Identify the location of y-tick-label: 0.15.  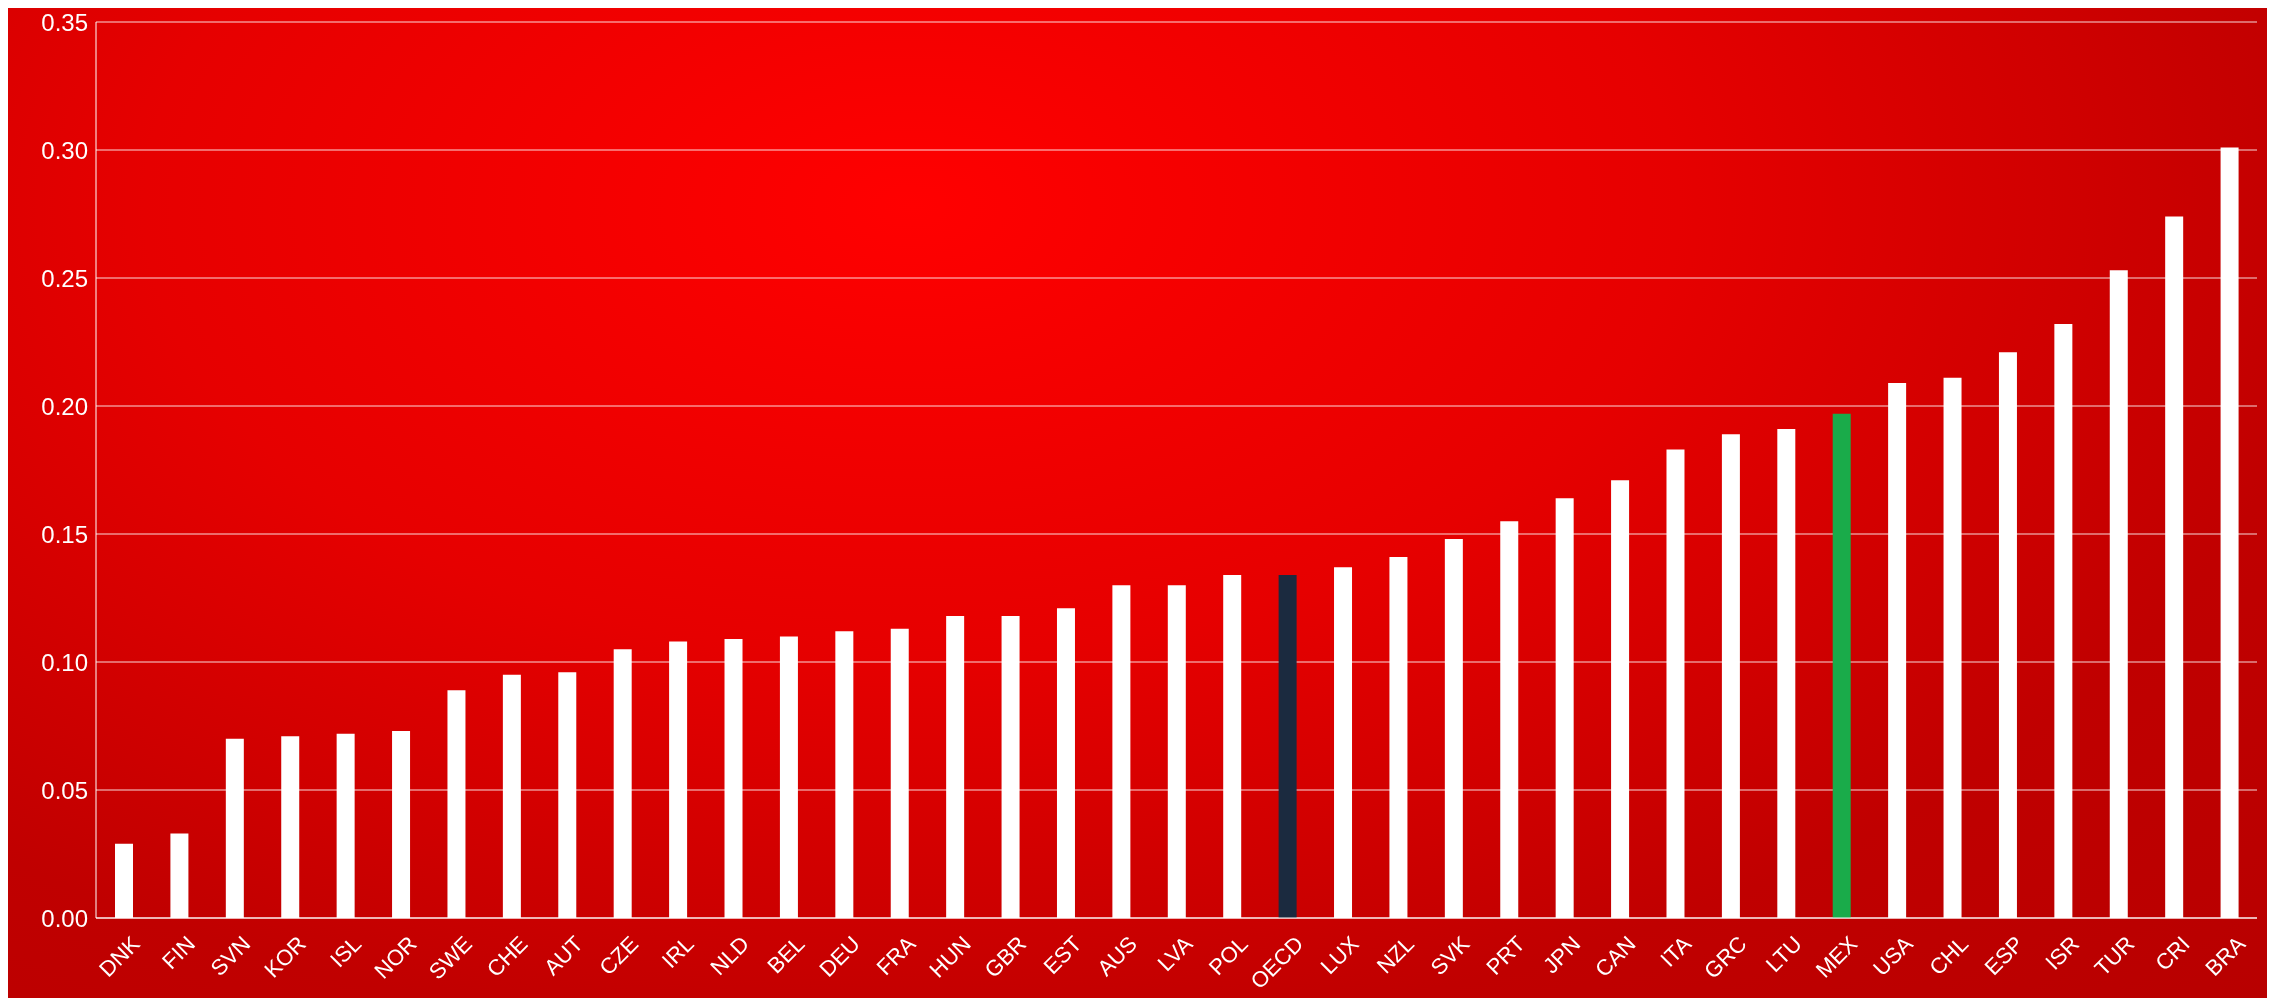
(64, 534).